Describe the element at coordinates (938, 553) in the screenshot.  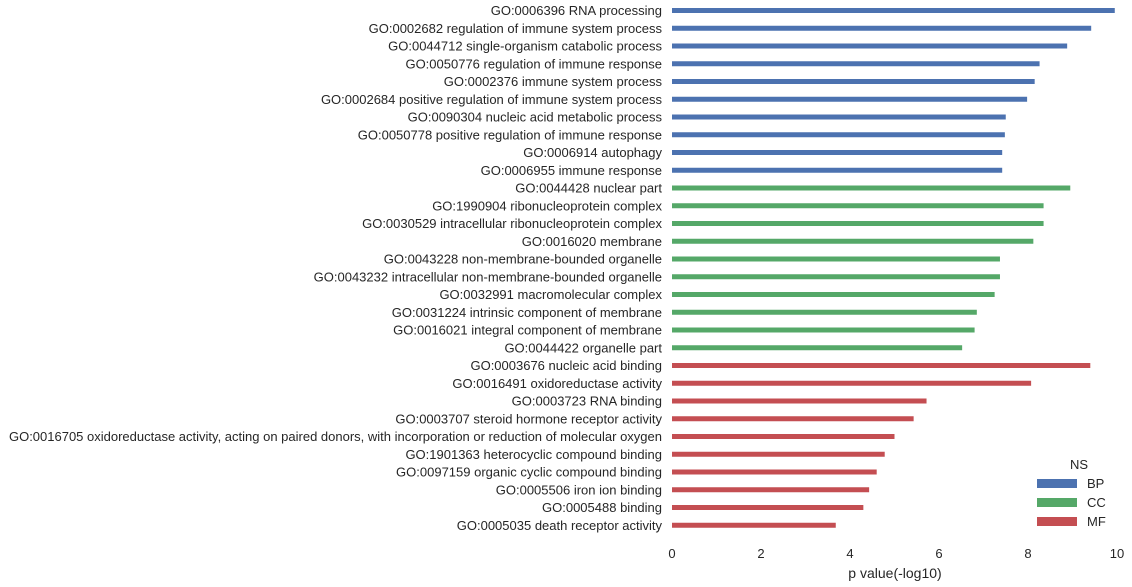
I see `x-tick-label: 6` at that location.